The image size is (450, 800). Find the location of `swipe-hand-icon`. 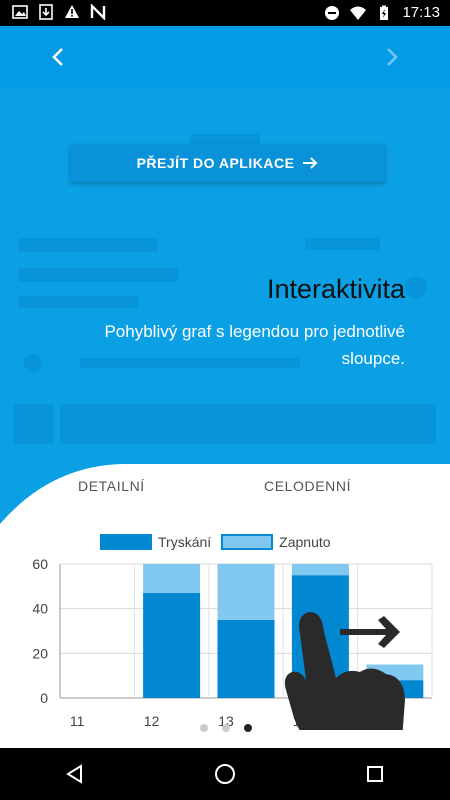

swipe-hand-icon is located at coordinates (344, 671).